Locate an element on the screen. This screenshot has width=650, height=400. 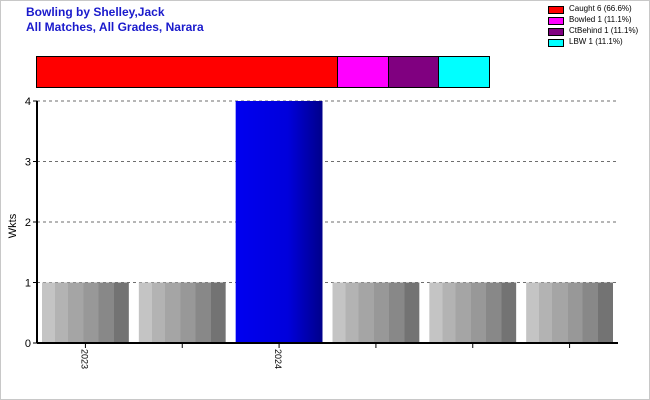
chart-subtitle: All Matches, All Grades, Narara is located at coordinates (115, 27).